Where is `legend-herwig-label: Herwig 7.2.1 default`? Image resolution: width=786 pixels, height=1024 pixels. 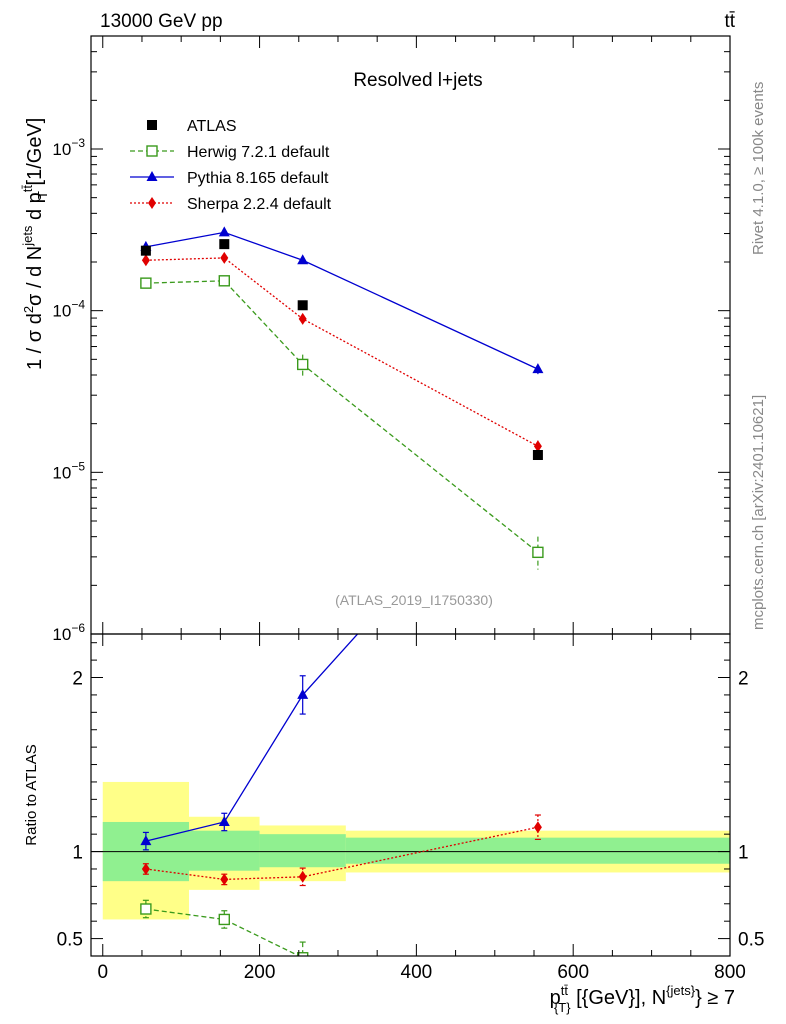
legend-herwig-label: Herwig 7.2.1 default is located at coordinates (258, 152).